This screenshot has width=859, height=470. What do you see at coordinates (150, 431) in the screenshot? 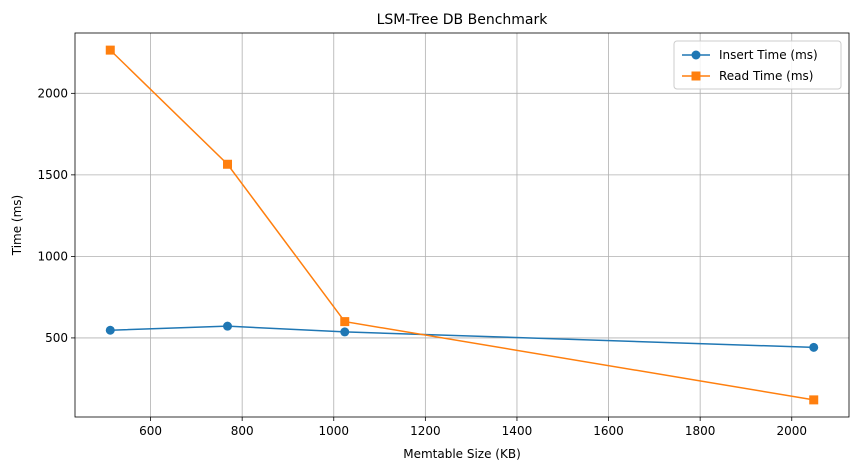
I see `x-tick-label: 600` at bounding box center [150, 431].